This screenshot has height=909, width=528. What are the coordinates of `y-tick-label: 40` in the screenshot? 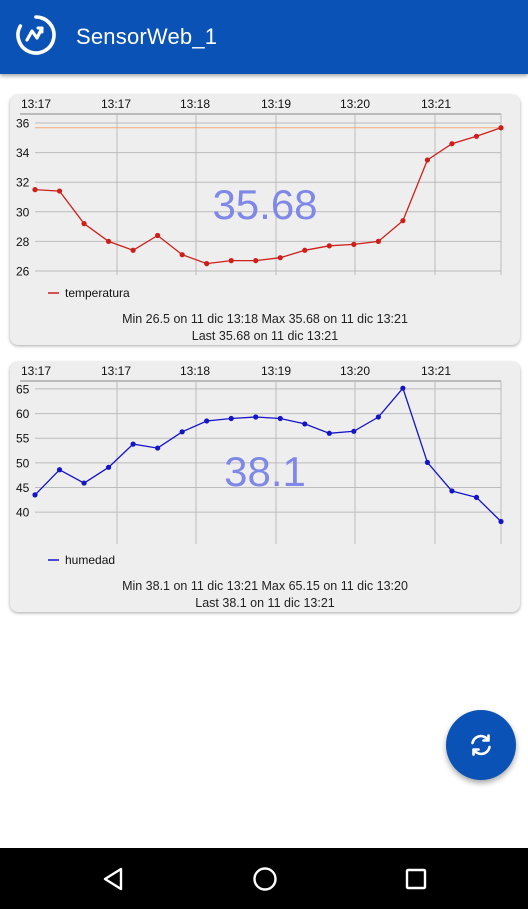 It's located at (23, 513).